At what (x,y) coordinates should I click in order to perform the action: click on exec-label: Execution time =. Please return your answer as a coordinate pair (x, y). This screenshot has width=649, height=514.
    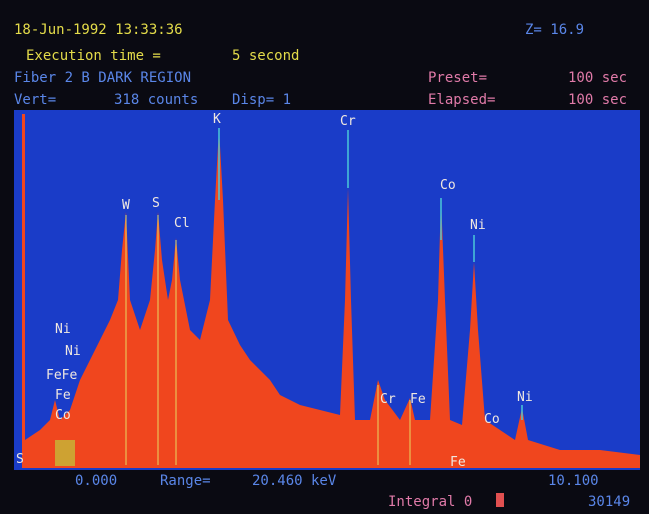
    Looking at the image, I should click on (93, 56).